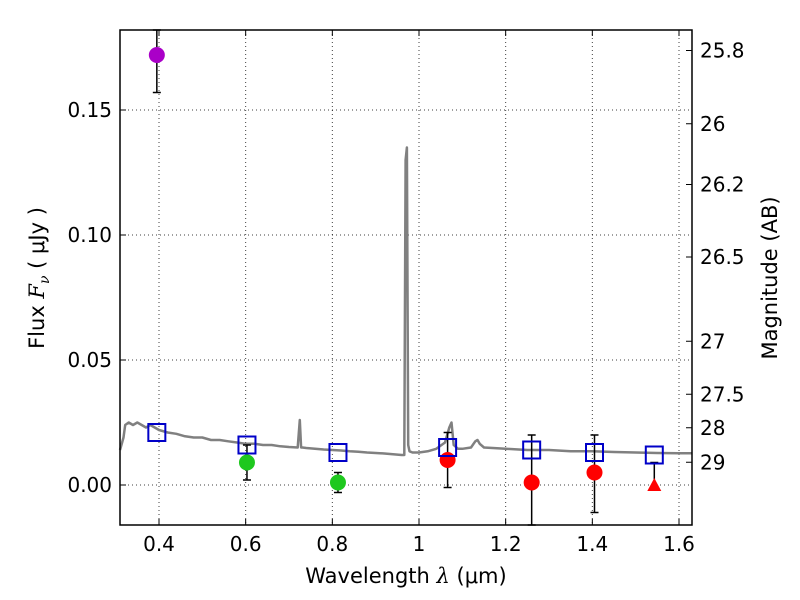  What do you see at coordinates (89, 235) in the screenshot?
I see `y-tick-label: 0.10` at bounding box center [89, 235].